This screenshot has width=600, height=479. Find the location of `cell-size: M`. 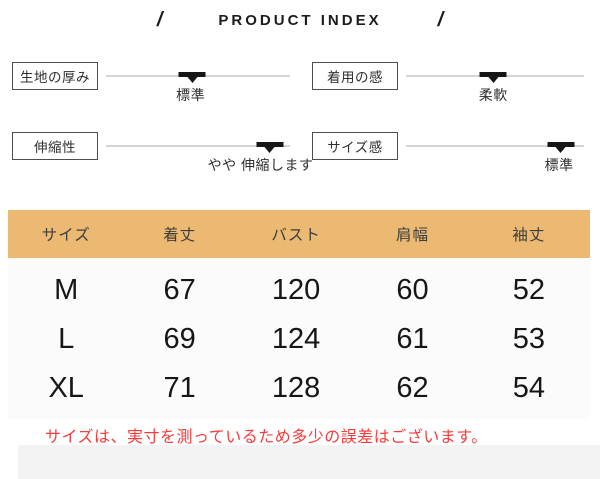

cell-size: M is located at coordinates (66, 290).